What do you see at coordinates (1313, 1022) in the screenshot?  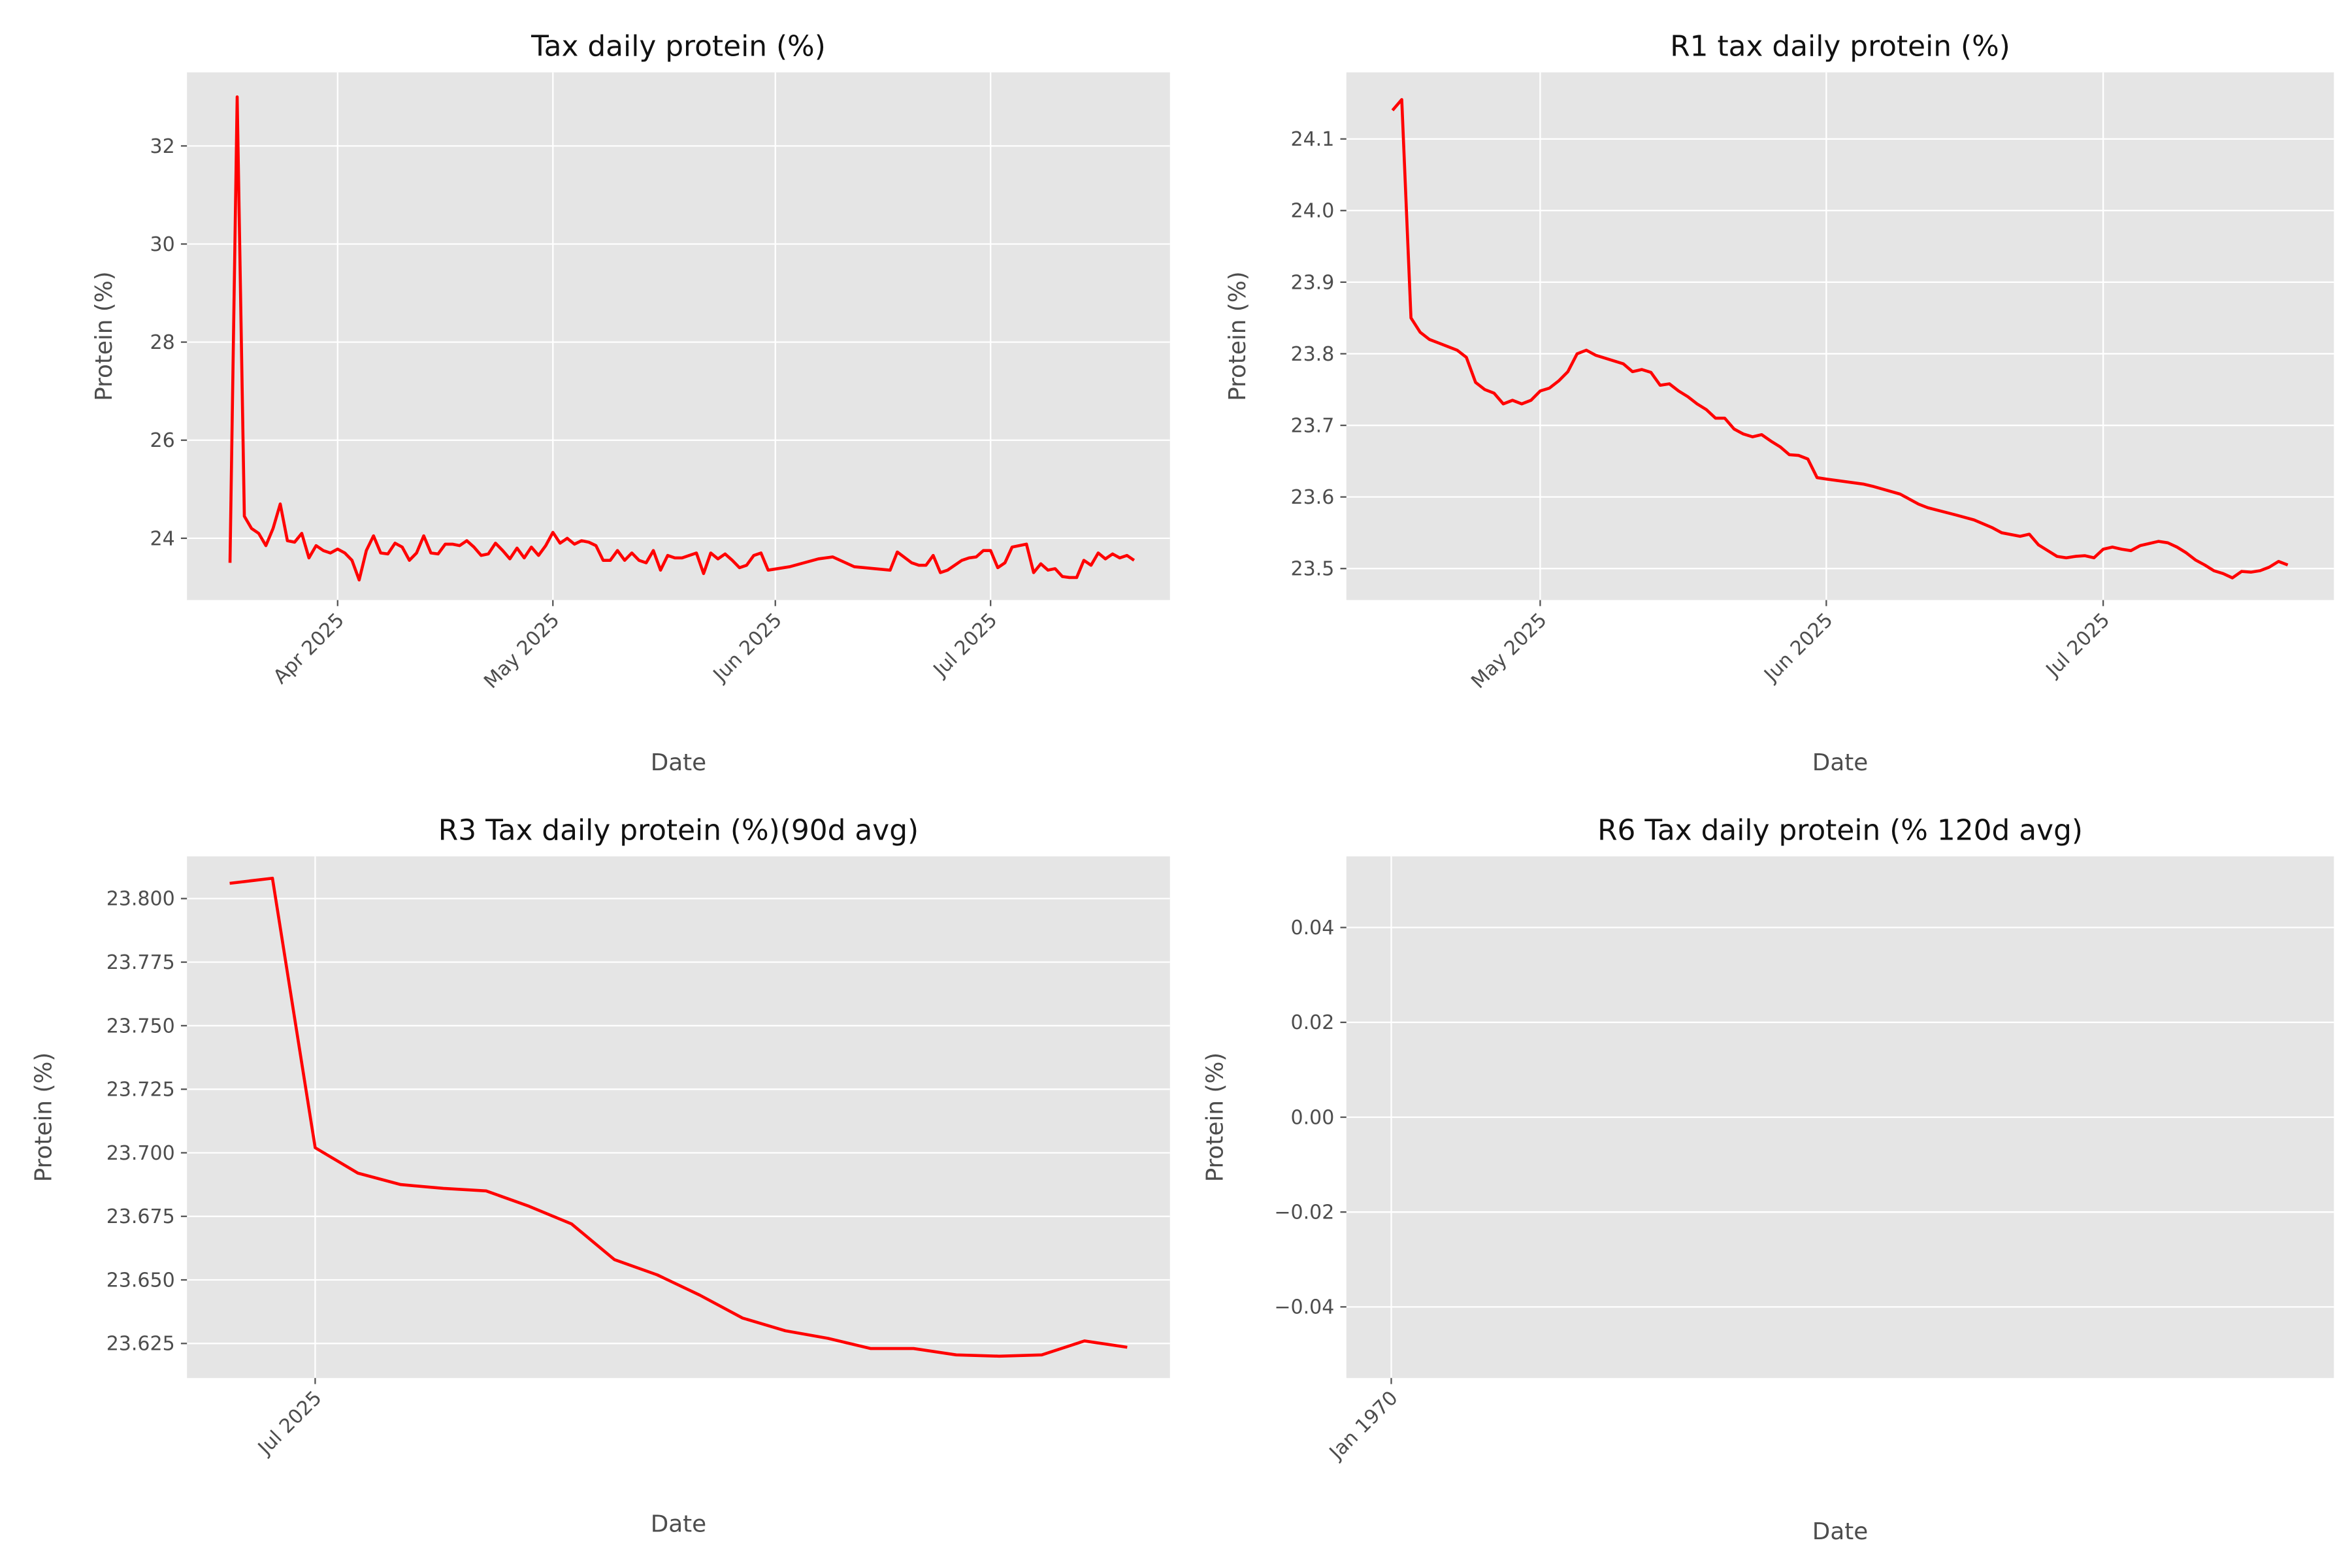 I see `y-tick-label: 0.02` at bounding box center [1313, 1022].